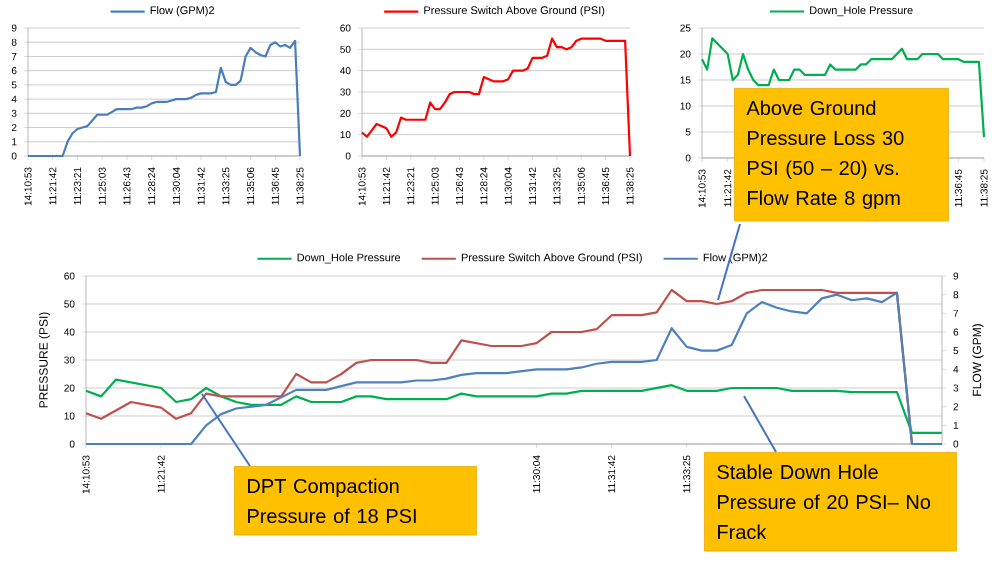 The width and height of the screenshot is (1000, 578). Describe the element at coordinates (824, 502) in the screenshot. I see `text: Stable Down Hole Pressure of 20 PSI– No Frack` at that location.